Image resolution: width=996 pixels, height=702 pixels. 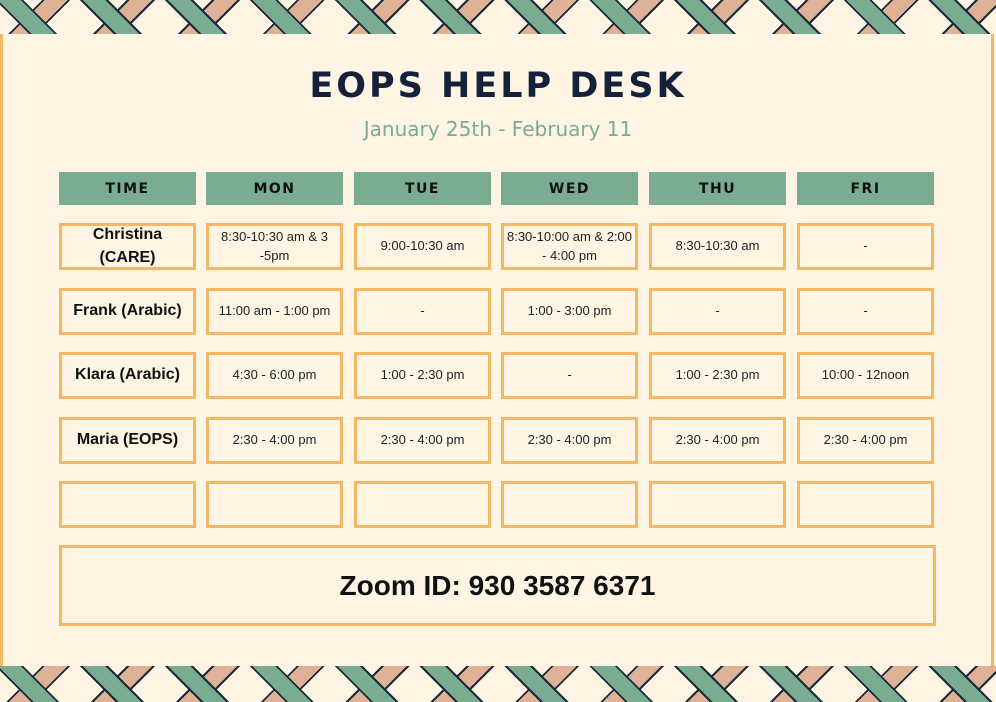 I want to click on staff-name, so click(x=127, y=504).